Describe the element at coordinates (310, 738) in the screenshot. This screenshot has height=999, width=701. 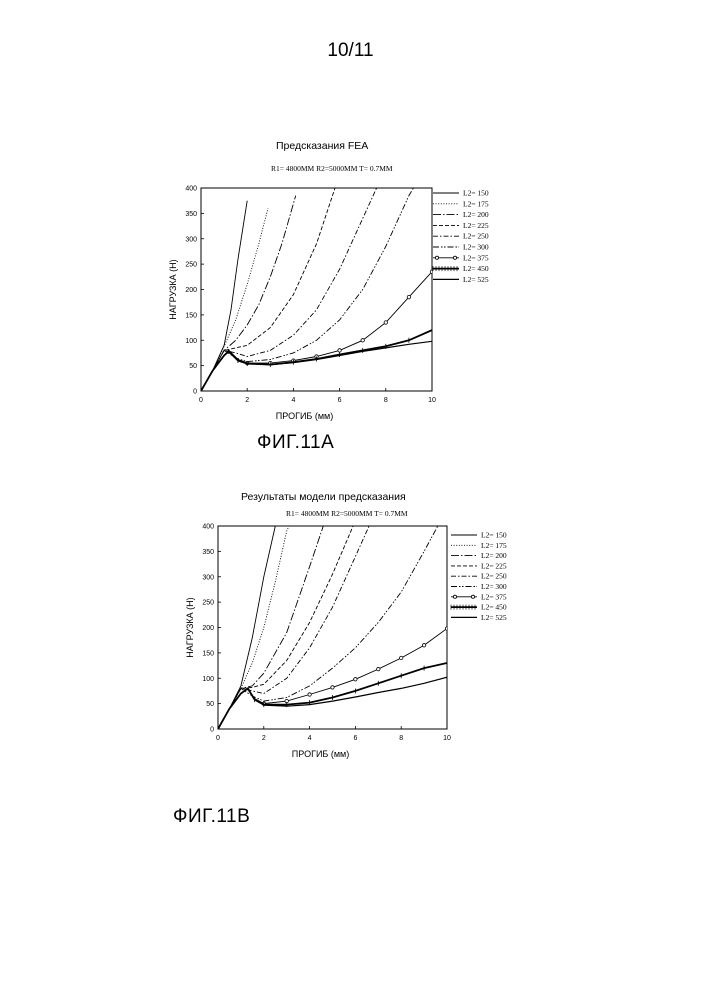
I see `x-tick-label: 4` at that location.